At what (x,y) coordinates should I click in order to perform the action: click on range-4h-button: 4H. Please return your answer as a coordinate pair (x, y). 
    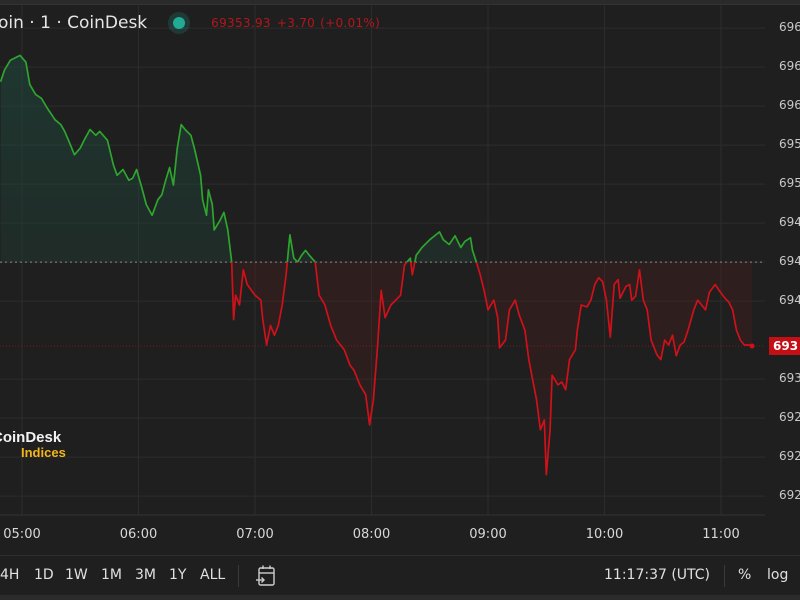
    Looking at the image, I should click on (10, 575).